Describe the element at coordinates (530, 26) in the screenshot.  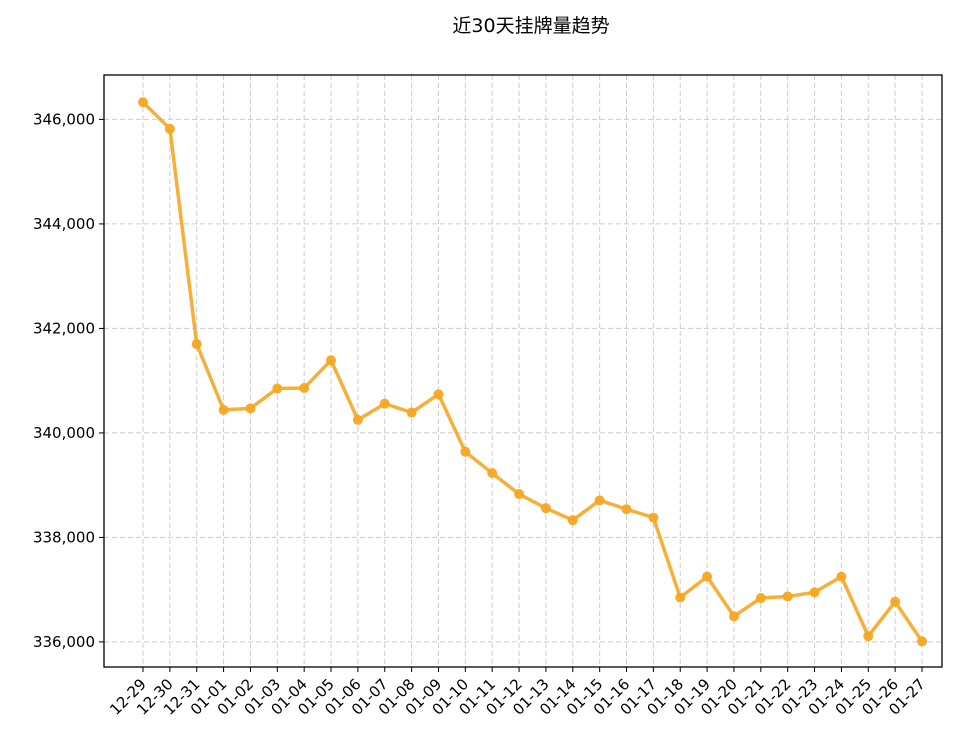
I see `chart-title: 近30天挂牌量趋势` at that location.